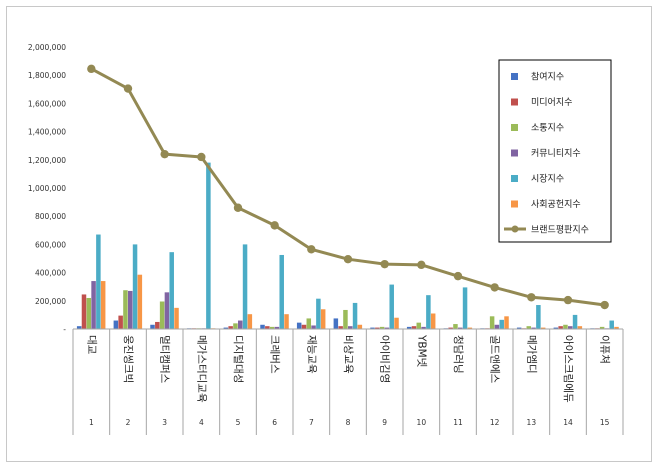 Image resolution: width=660 pixels, height=470 pixels. Describe the element at coordinates (91, 345) in the screenshot. I see `x-category-label: 대교` at that location.